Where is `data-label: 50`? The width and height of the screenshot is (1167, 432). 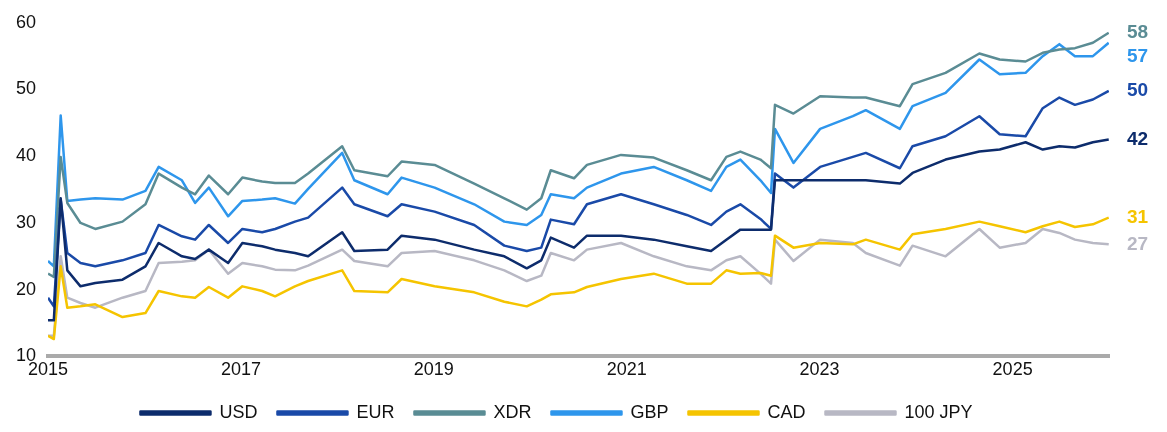 data-label: 50 is located at coordinates (1138, 90).